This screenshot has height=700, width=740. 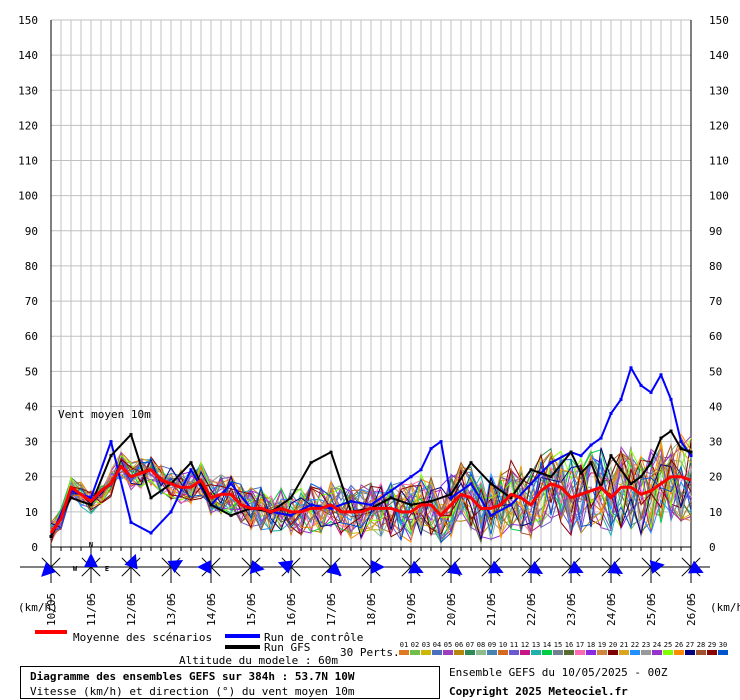 I want to click on swatch-number: 18, so click(x=591, y=645).